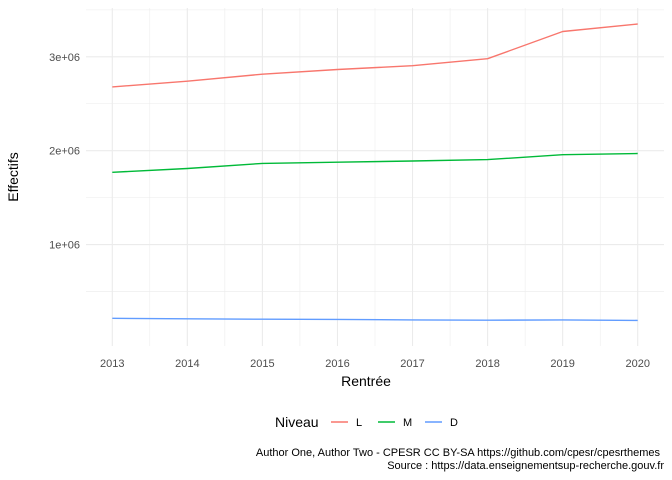 Image resolution: width=672 pixels, height=480 pixels. What do you see at coordinates (112, 364) in the screenshot?
I see `x-tick-label: 2013` at bounding box center [112, 364].